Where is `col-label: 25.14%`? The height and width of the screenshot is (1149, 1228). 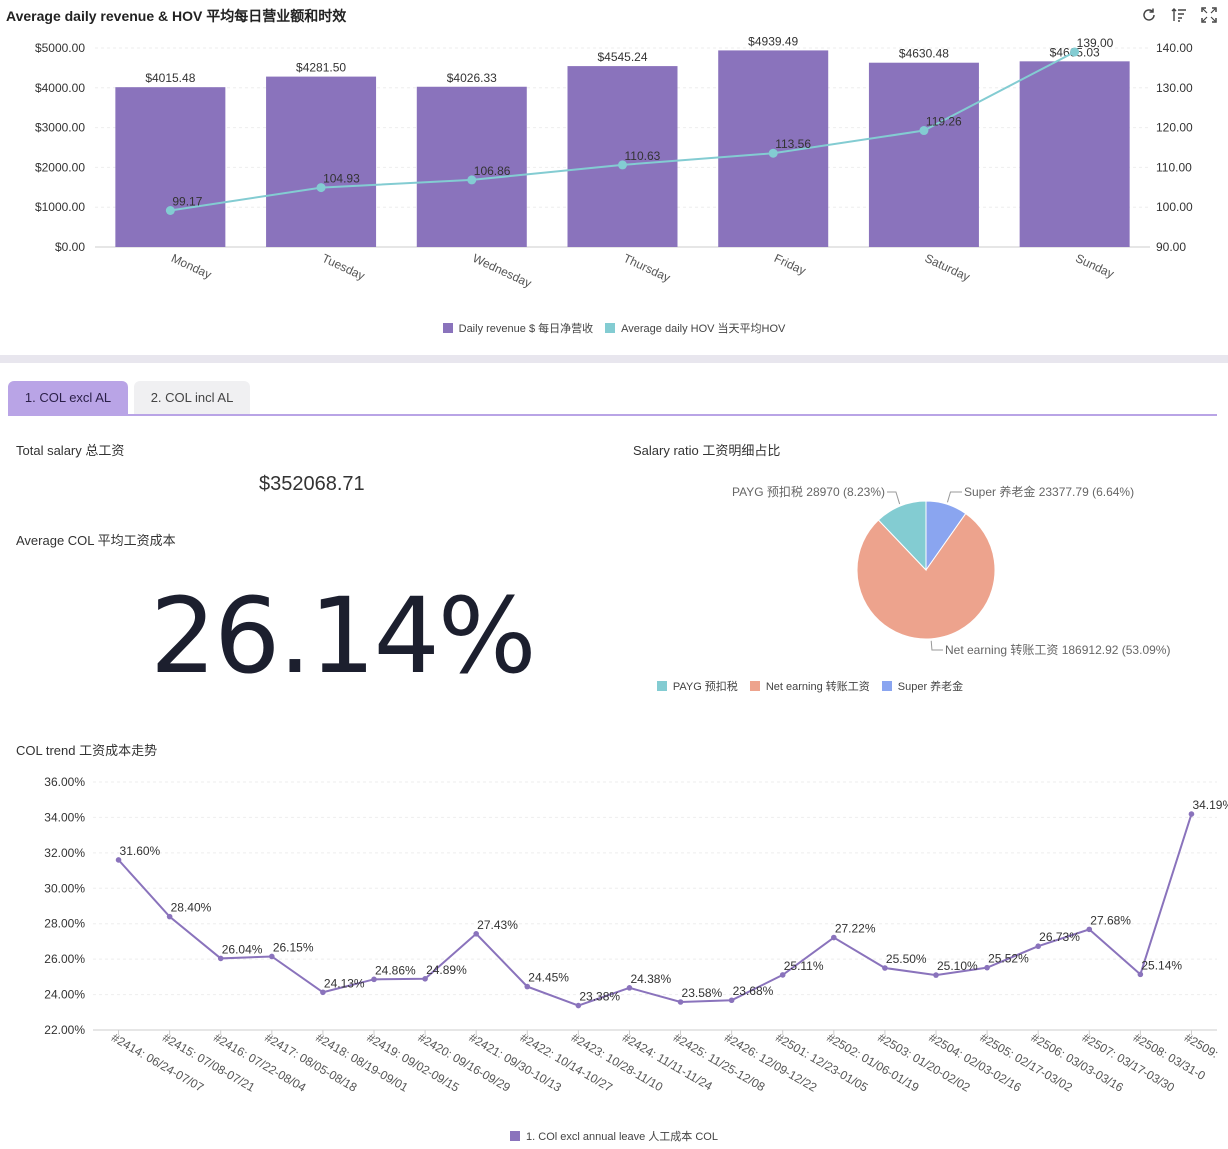
col-label: 25.14% is located at coordinates (1161, 965).